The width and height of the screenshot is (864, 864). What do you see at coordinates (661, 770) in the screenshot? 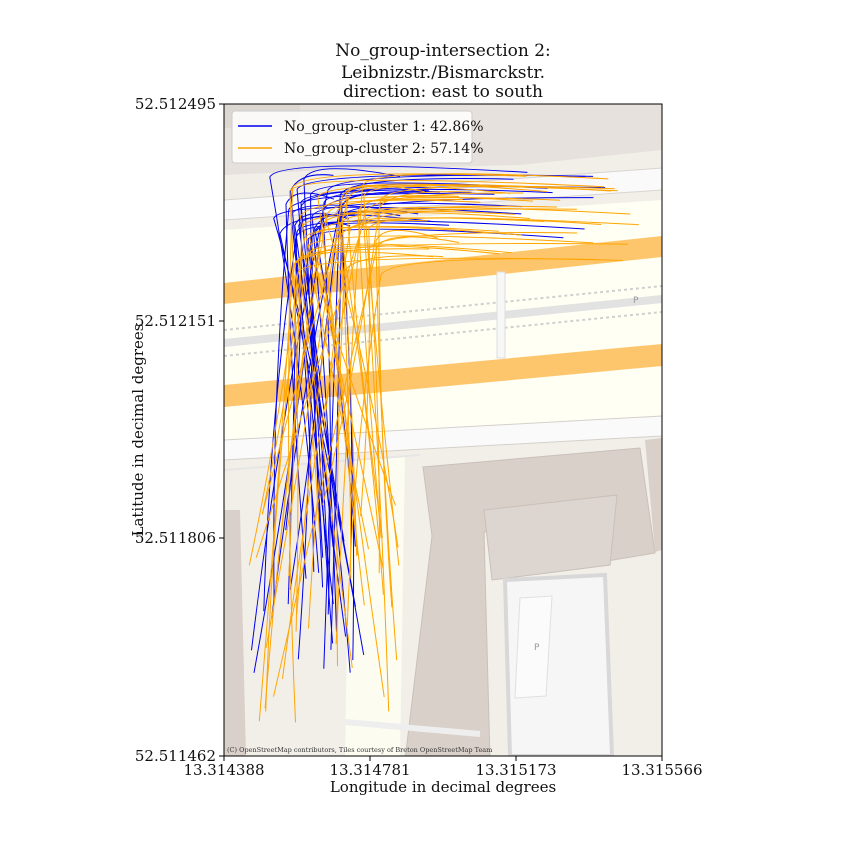
I see `x-tick-label-3: 13.315566` at bounding box center [661, 770].